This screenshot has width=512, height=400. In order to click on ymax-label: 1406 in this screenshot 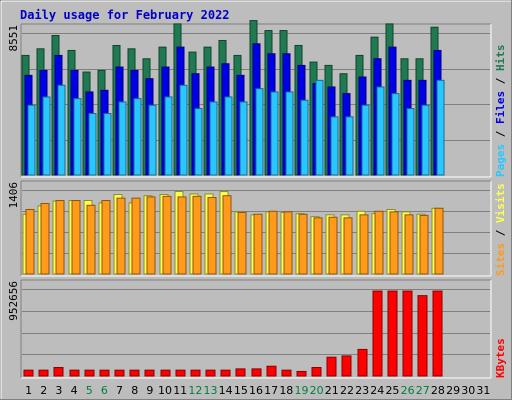, I will do `click(13, 195)`.